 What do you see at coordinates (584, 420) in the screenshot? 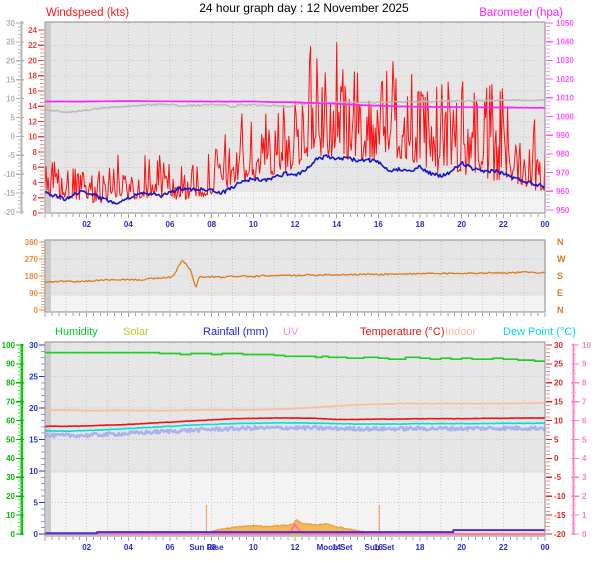
I see `svg-text: 6` at bounding box center [584, 420].